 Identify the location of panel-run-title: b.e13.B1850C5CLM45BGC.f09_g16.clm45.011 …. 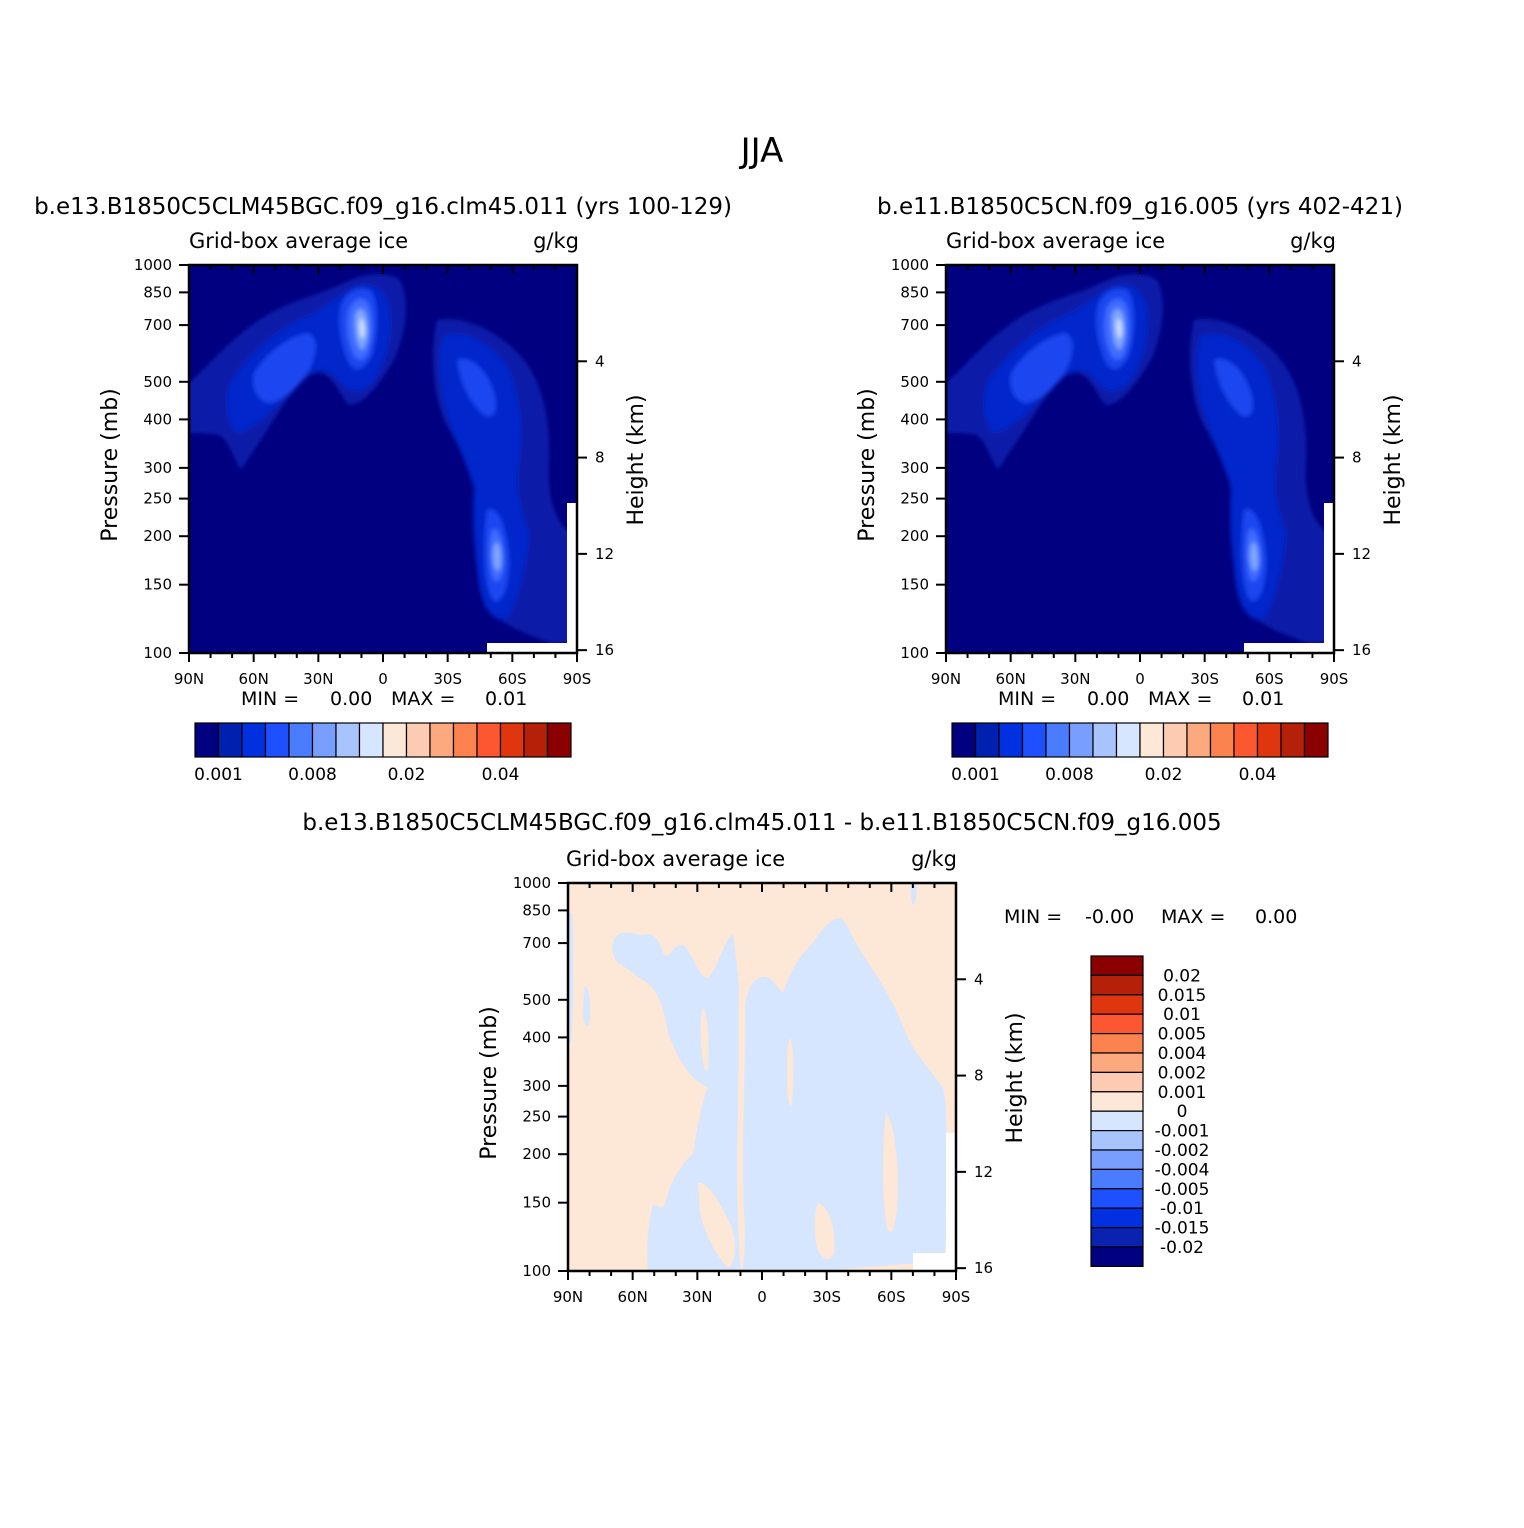
(761, 823).